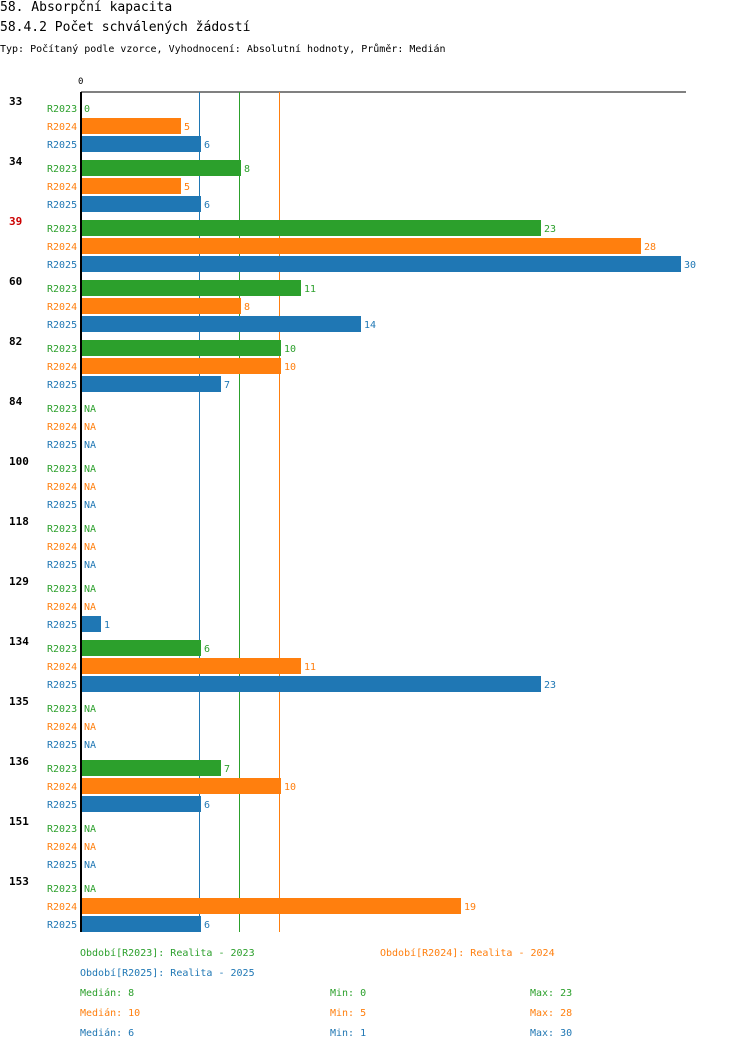  I want to click on category-label: 82, so click(15, 341).